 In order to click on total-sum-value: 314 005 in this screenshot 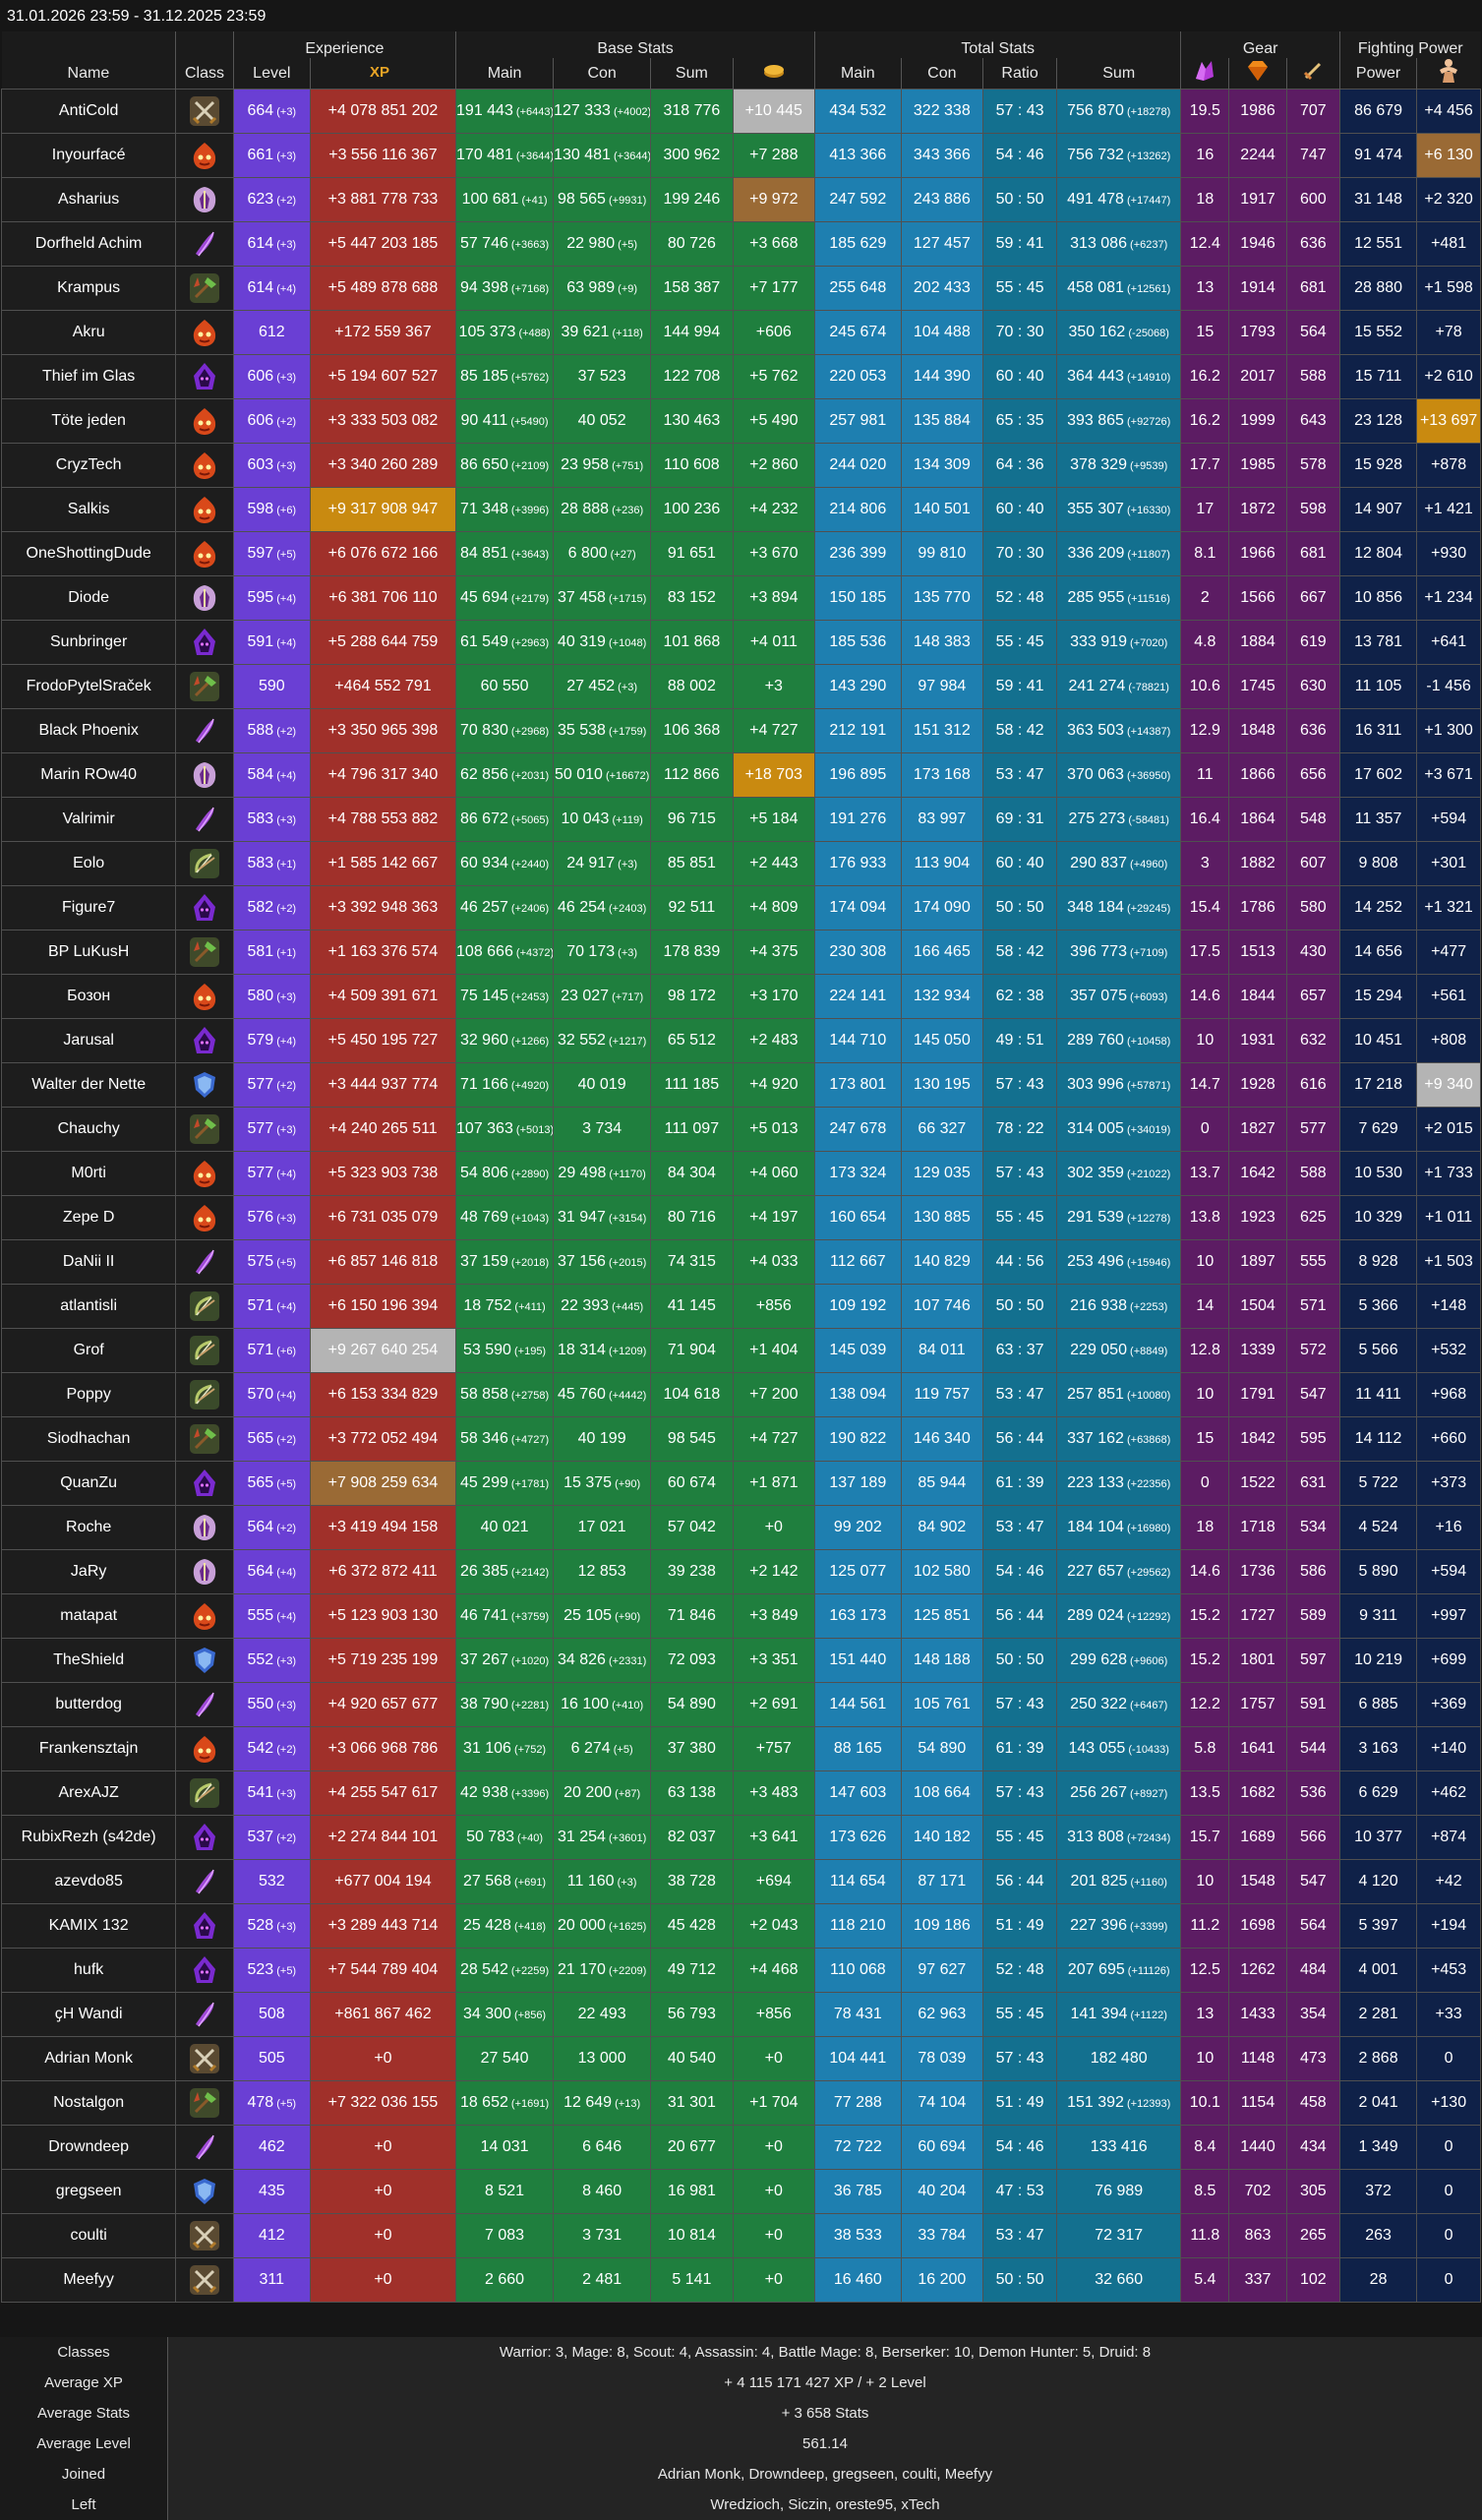, I will do `click(1095, 1128)`.